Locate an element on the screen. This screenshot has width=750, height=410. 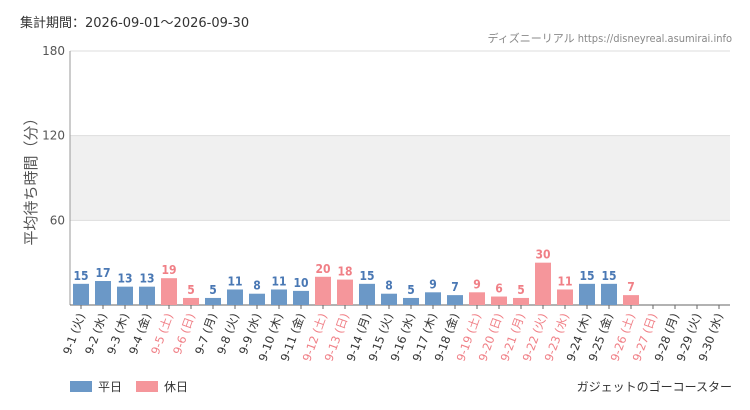
bar-9-20 (日) is located at coordinates (499, 300).